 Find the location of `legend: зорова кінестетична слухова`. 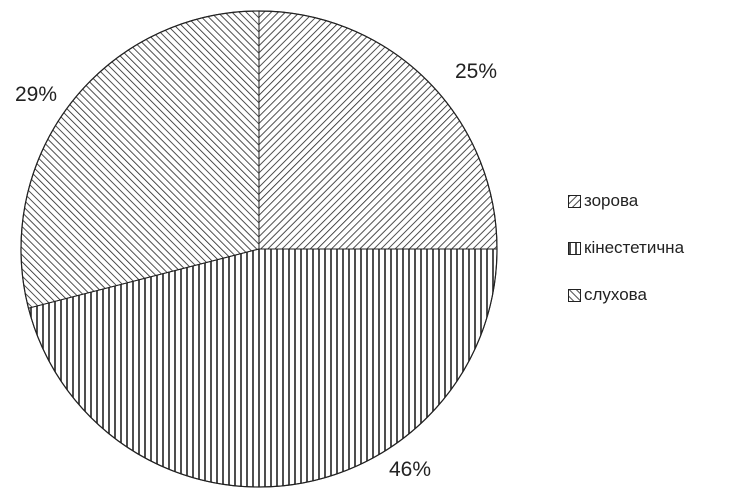

legend: зорова кінестетична слухова is located at coordinates (626, 260).